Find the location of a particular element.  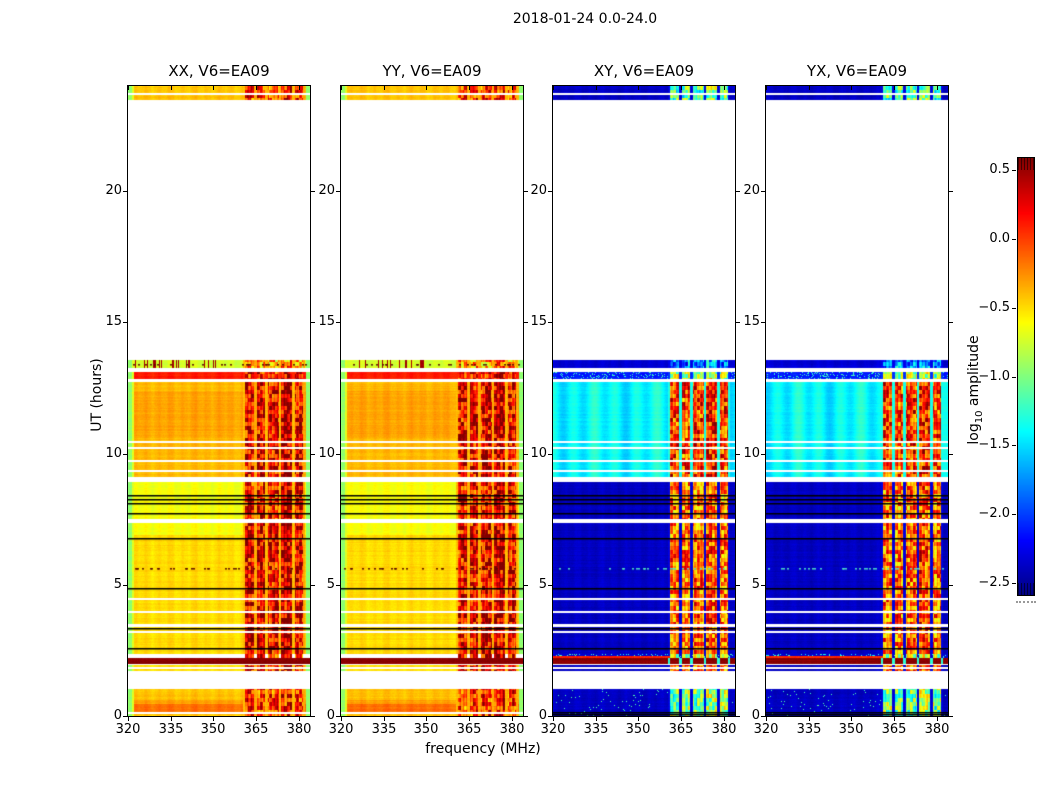

x-tick-label-YY-350: 350 is located at coordinates (426, 729).